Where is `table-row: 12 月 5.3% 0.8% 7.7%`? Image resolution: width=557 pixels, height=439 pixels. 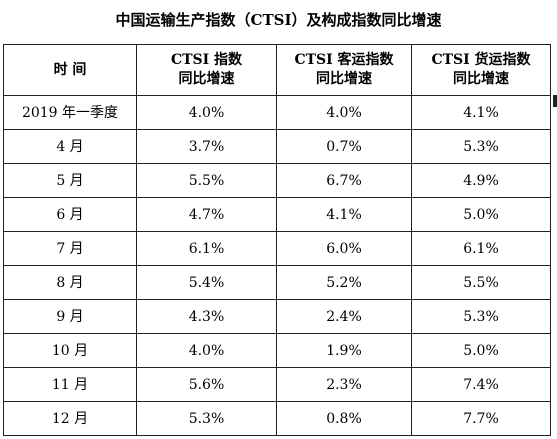 table-row: 12 月 5.3% 0.8% 7.7% is located at coordinates (277, 418).